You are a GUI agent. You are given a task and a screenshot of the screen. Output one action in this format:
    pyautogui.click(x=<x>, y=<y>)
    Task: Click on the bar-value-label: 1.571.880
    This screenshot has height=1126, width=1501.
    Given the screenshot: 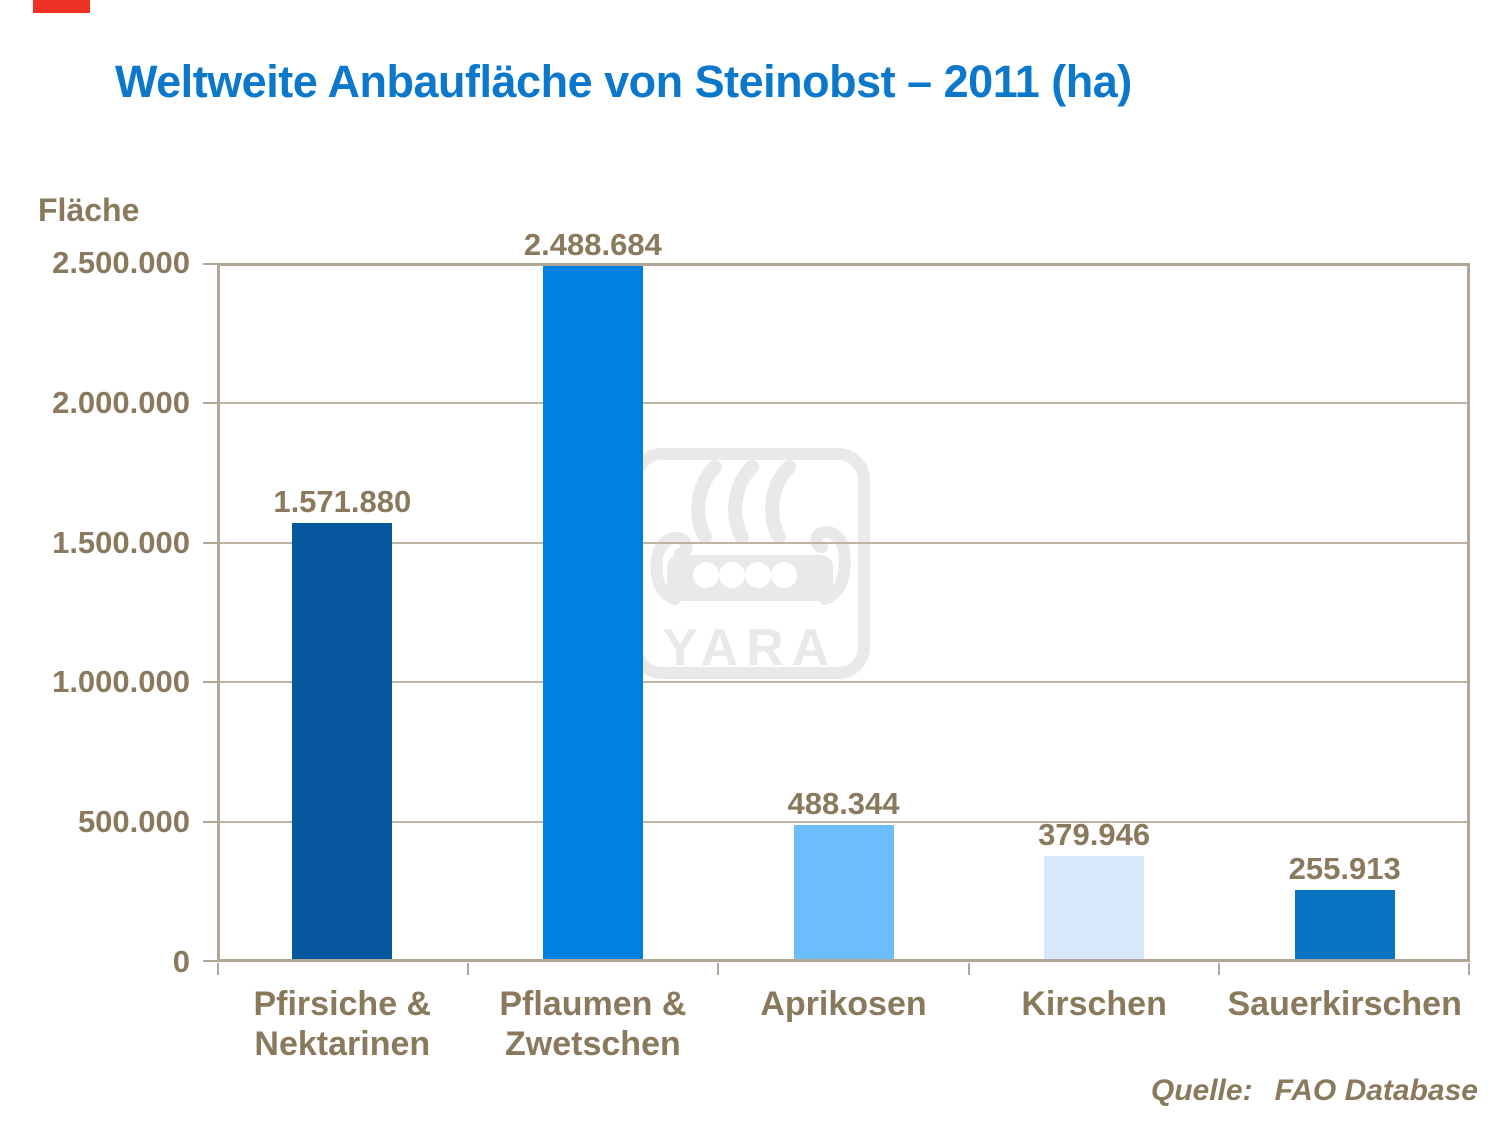 What is the action you would take?
    pyautogui.click(x=342, y=501)
    